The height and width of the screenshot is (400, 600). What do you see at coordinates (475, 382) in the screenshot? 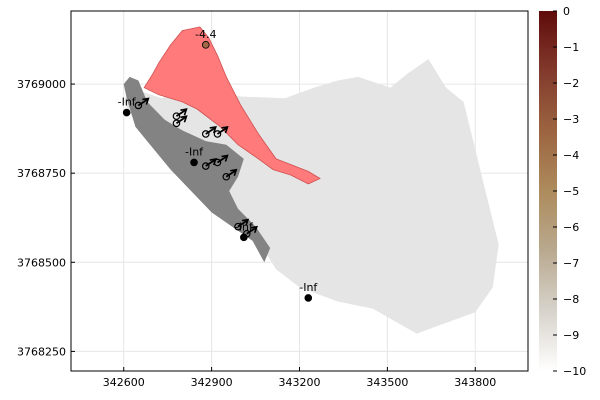
I see `x-tick-label: 343800` at bounding box center [475, 382].